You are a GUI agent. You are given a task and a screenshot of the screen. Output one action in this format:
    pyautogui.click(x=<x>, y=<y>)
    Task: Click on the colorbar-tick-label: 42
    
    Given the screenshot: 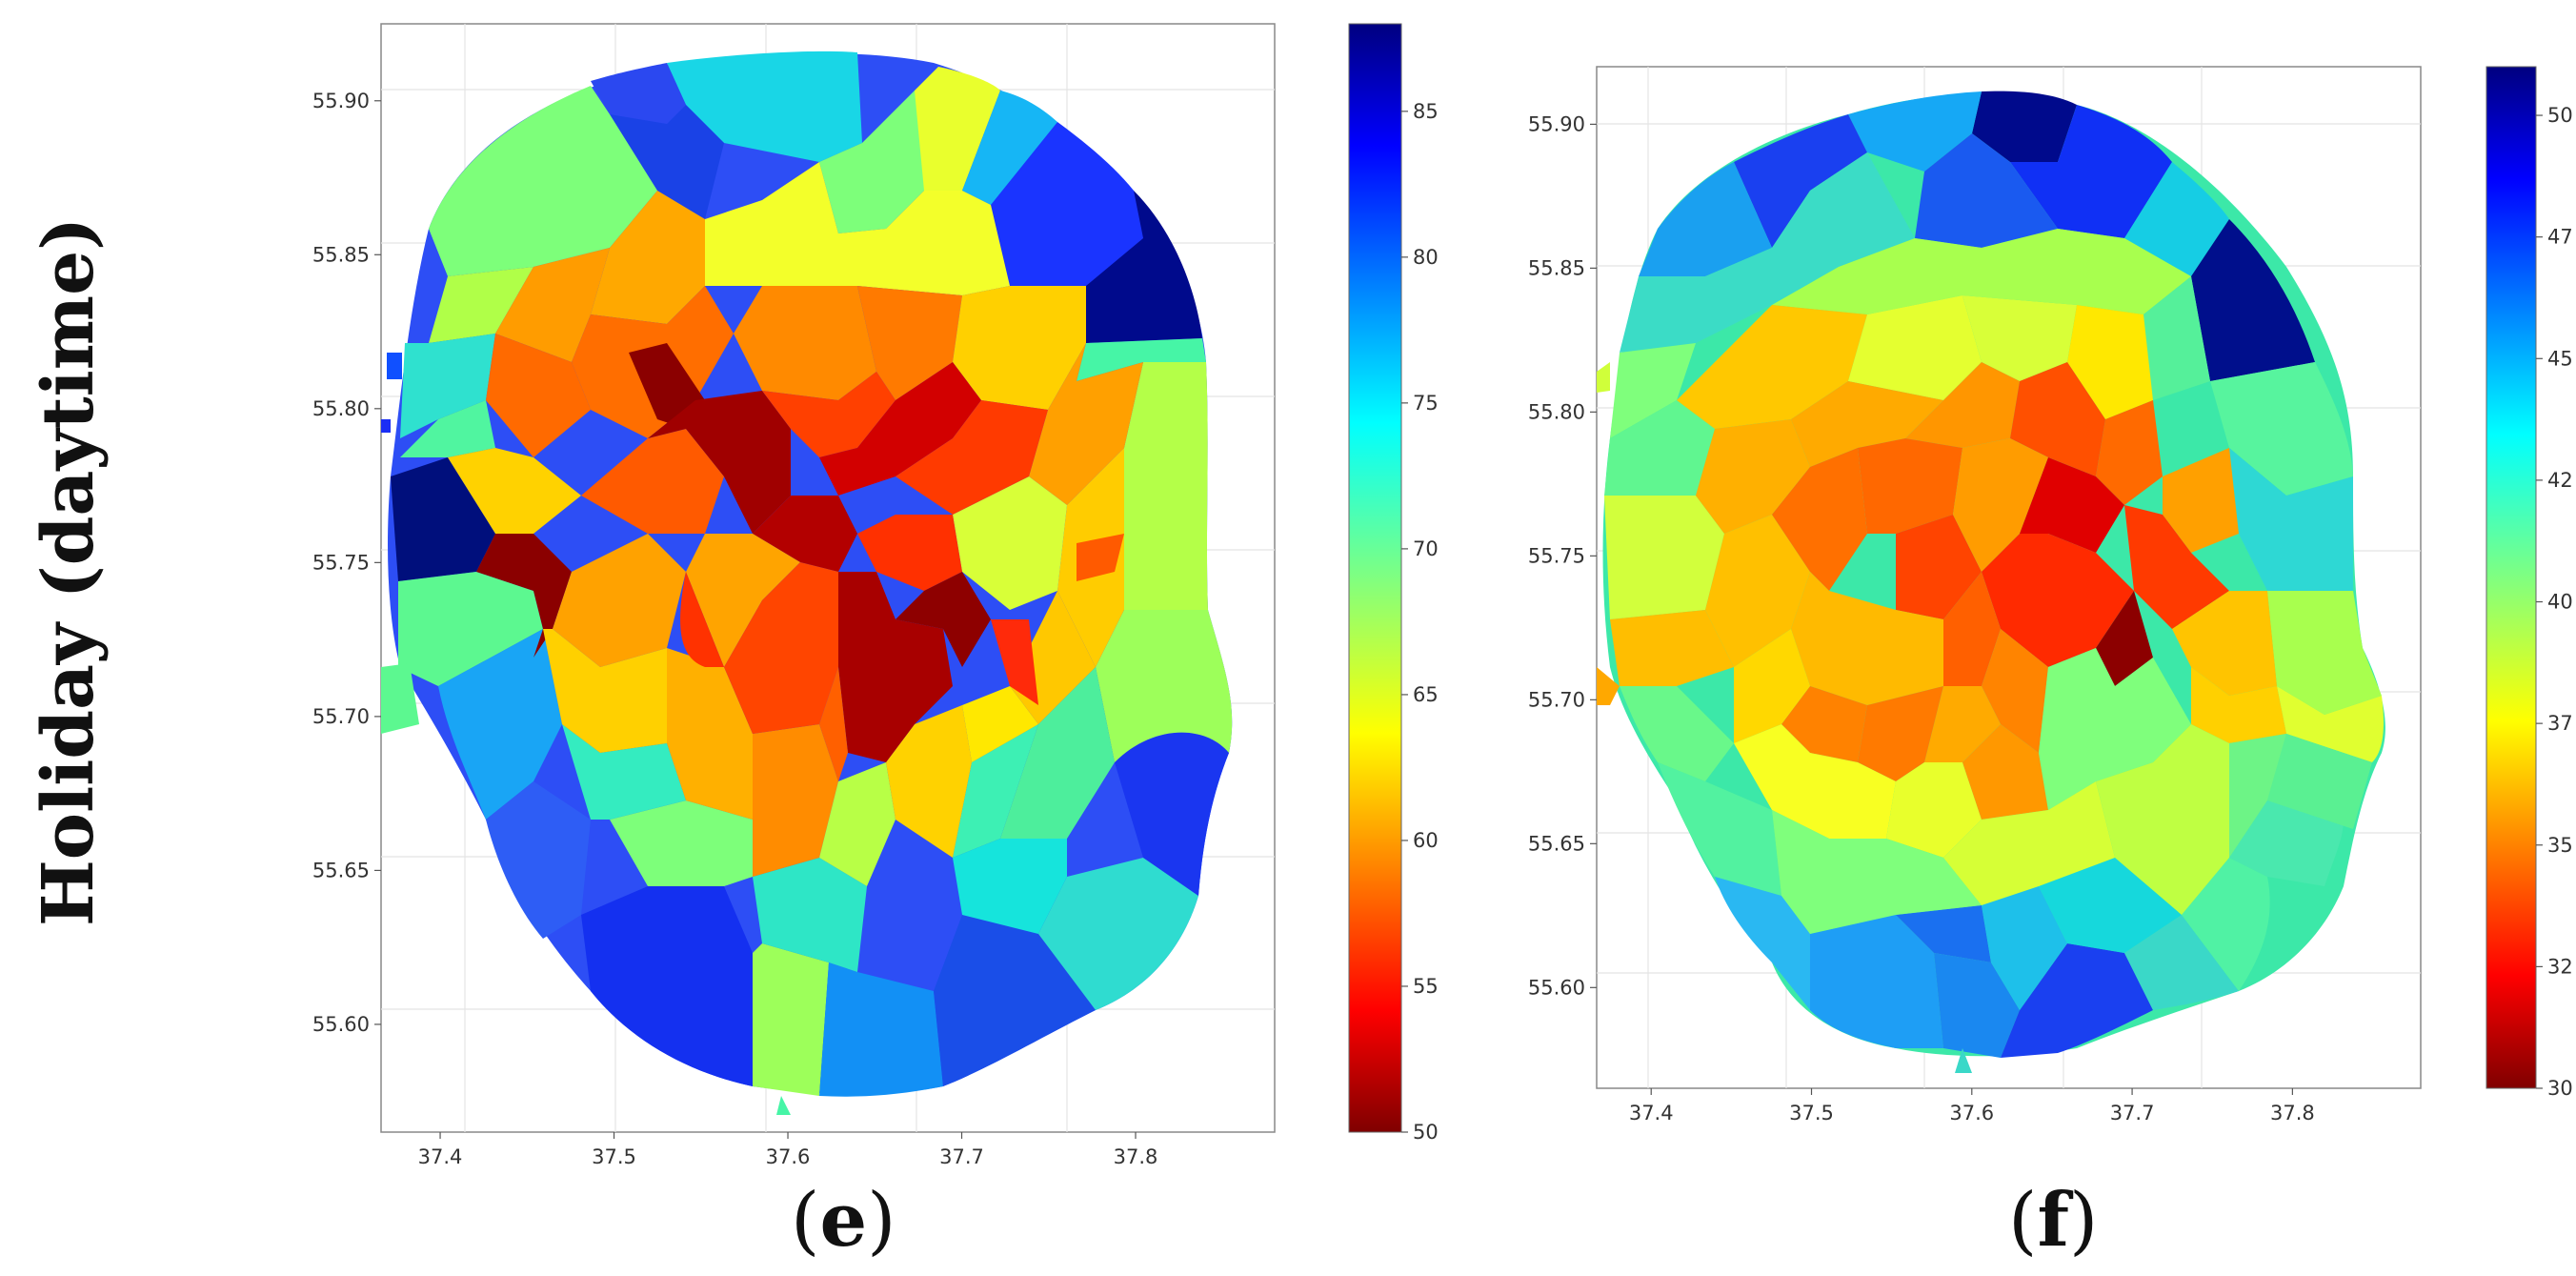 What is the action you would take?
    pyautogui.click(x=2560, y=481)
    